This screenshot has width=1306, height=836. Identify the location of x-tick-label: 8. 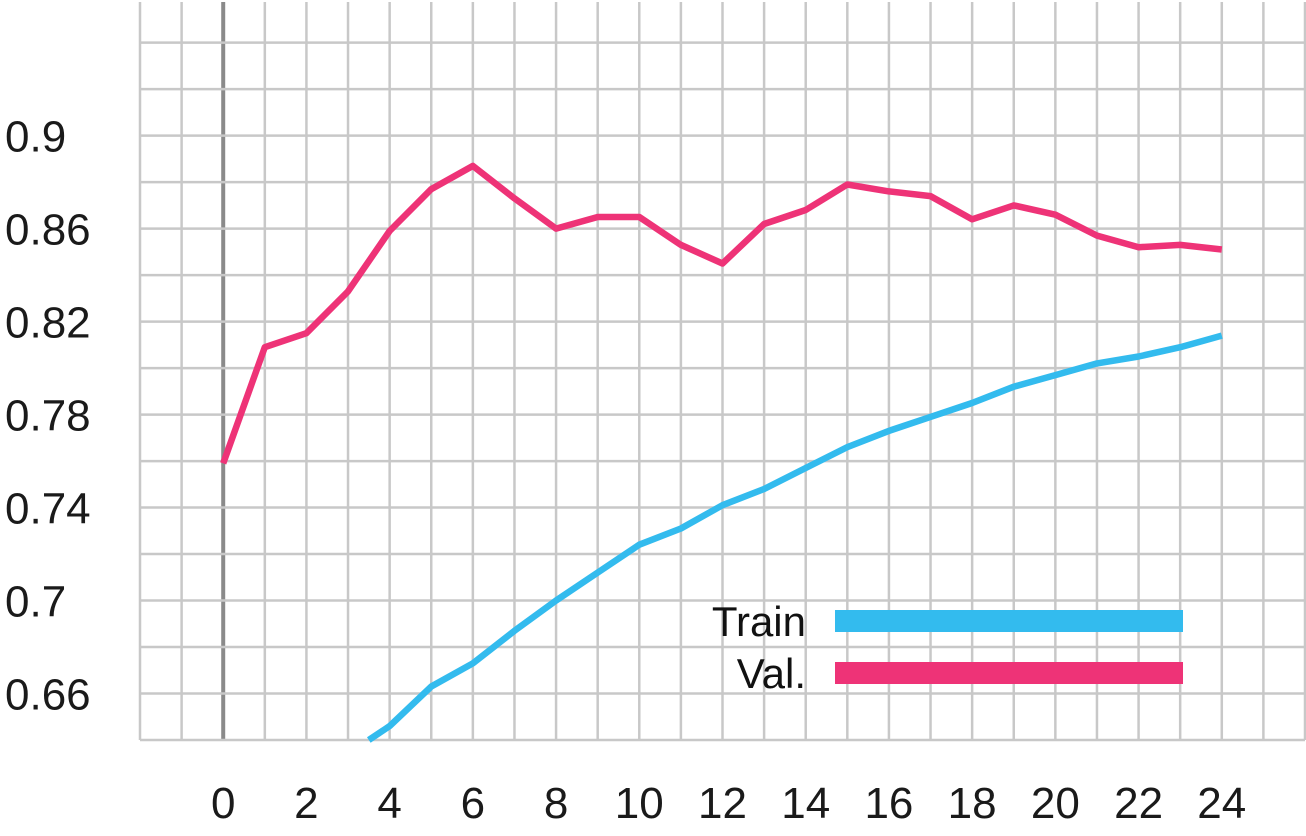
(556, 803).